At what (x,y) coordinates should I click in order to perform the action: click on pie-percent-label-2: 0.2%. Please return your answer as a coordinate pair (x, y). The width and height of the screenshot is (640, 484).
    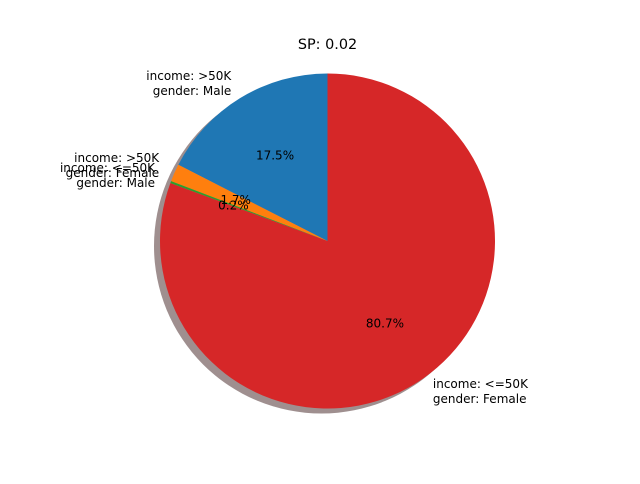
    Looking at the image, I should click on (233, 206).